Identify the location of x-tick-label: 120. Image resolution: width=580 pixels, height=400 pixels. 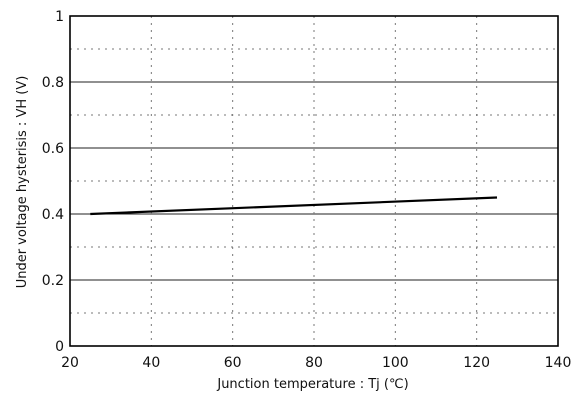
(476, 363).